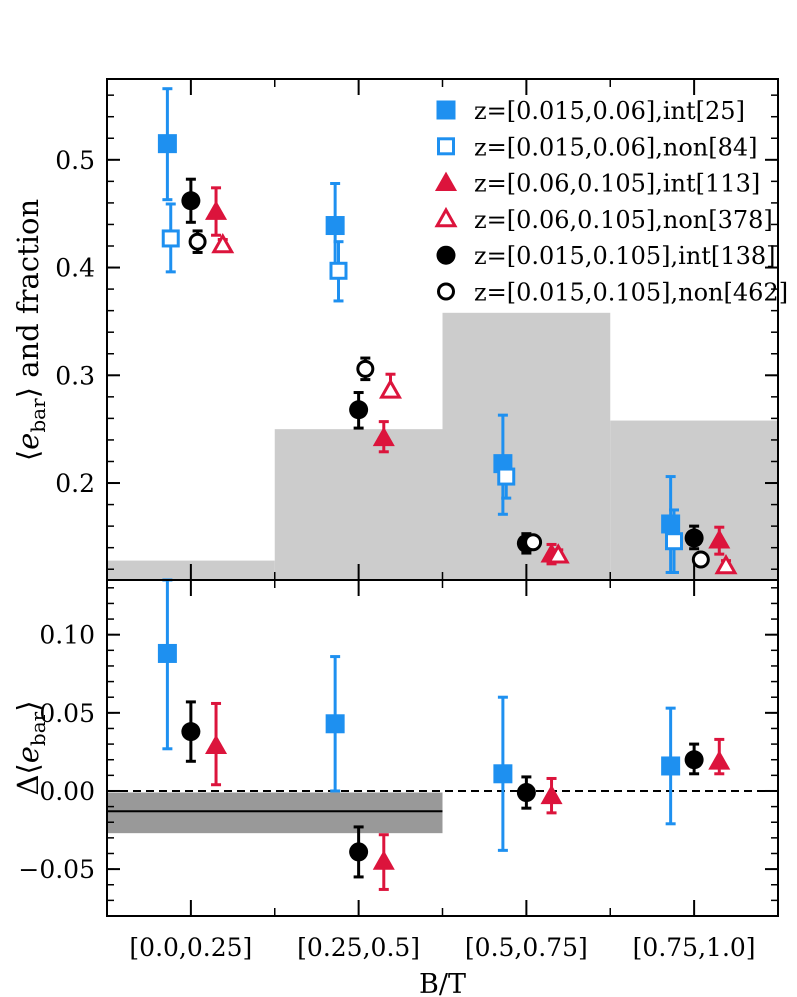 The height and width of the screenshot is (997, 797). What do you see at coordinates (28, 705) in the screenshot?
I see `y-label-suffix: ⟩` at bounding box center [28, 705].